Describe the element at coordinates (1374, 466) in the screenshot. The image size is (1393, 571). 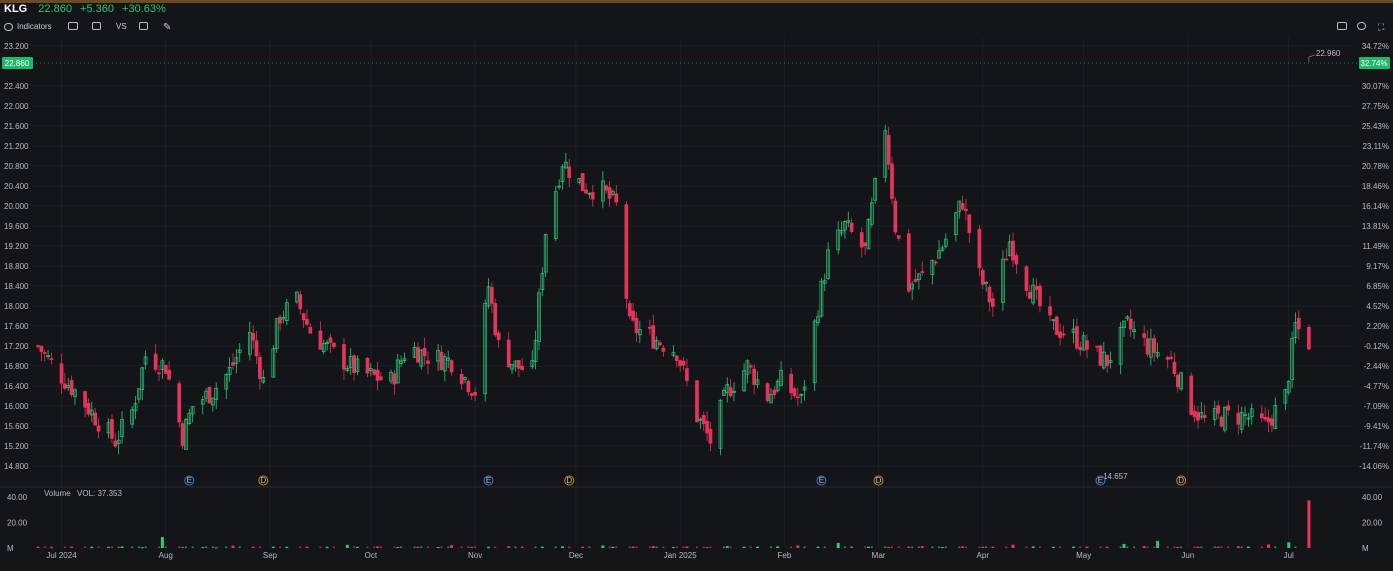
I see `percent-tick-label: -14.06%` at that location.